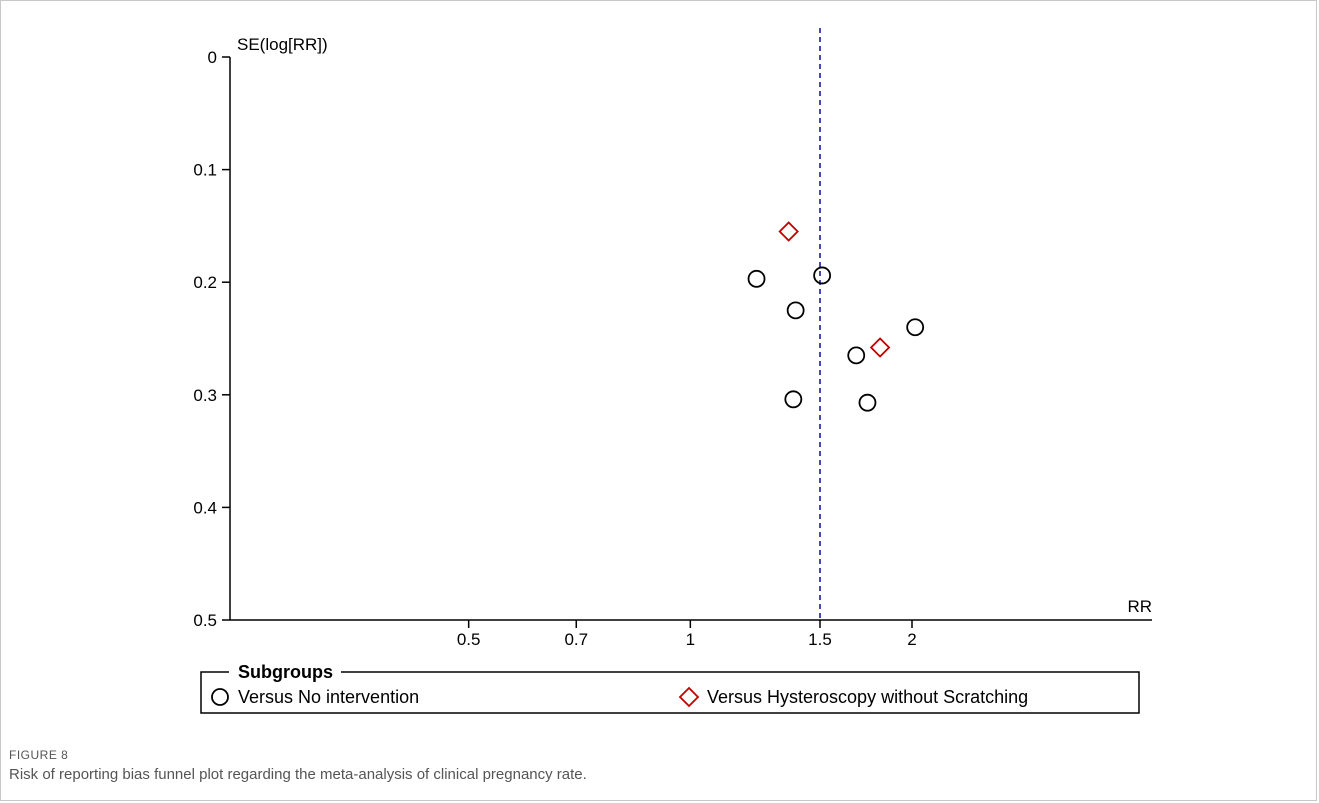 The width and height of the screenshot is (1319, 803). I want to click on x-tick-label: 0.5, so click(469, 639).